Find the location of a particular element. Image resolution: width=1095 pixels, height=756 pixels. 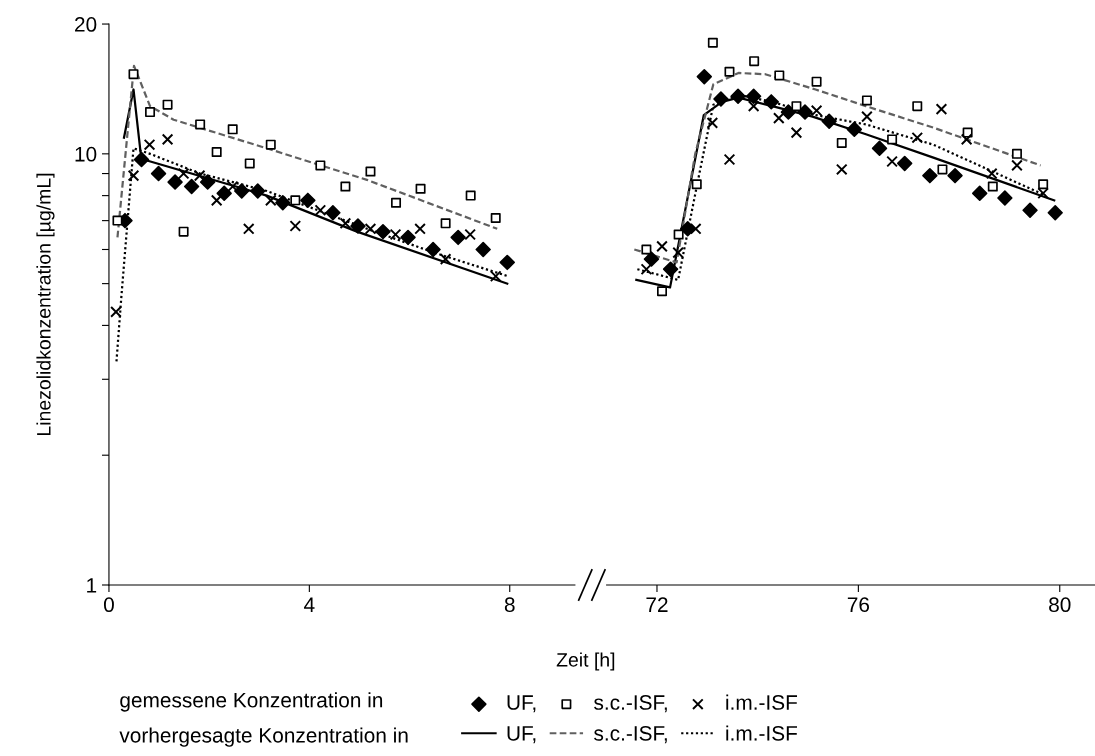

line-series is located at coordinates (307, 151).